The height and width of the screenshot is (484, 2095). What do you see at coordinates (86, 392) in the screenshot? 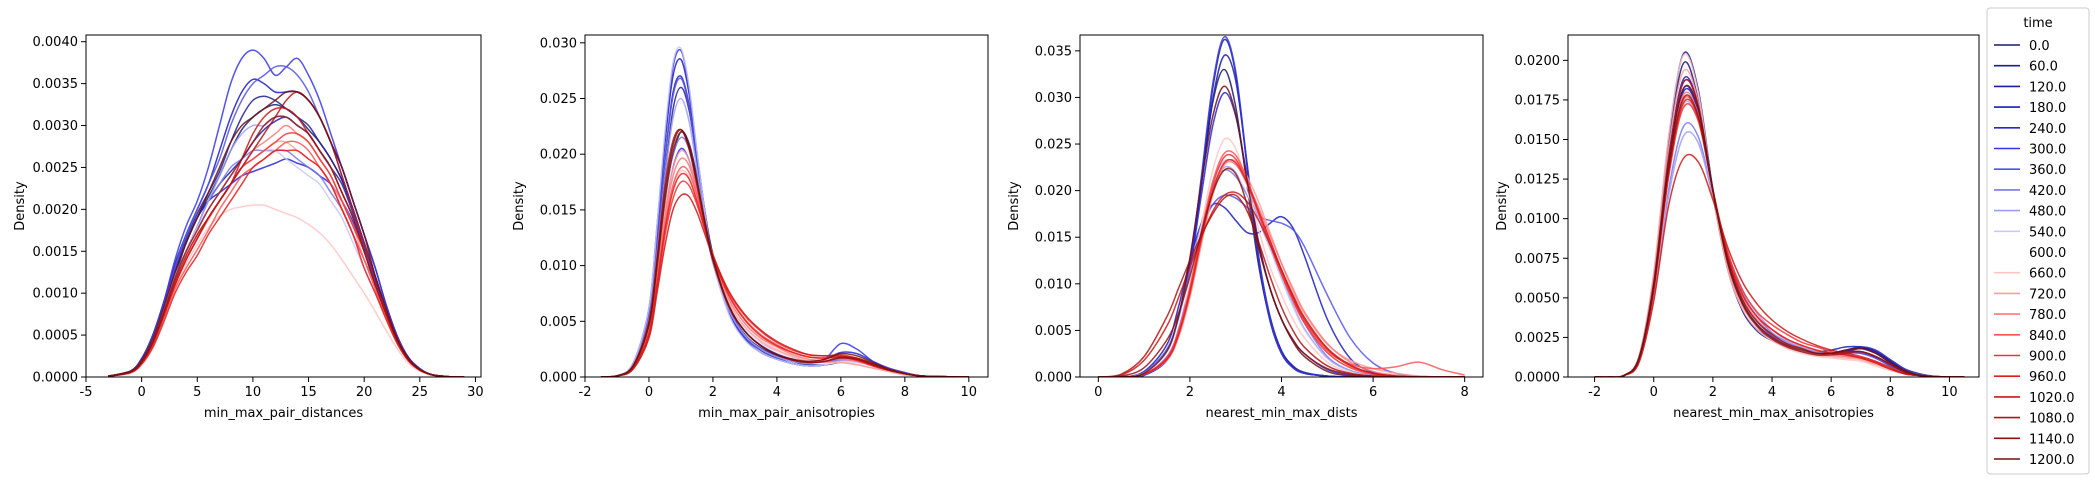
I see `x-tick-label: -5` at bounding box center [86, 392].